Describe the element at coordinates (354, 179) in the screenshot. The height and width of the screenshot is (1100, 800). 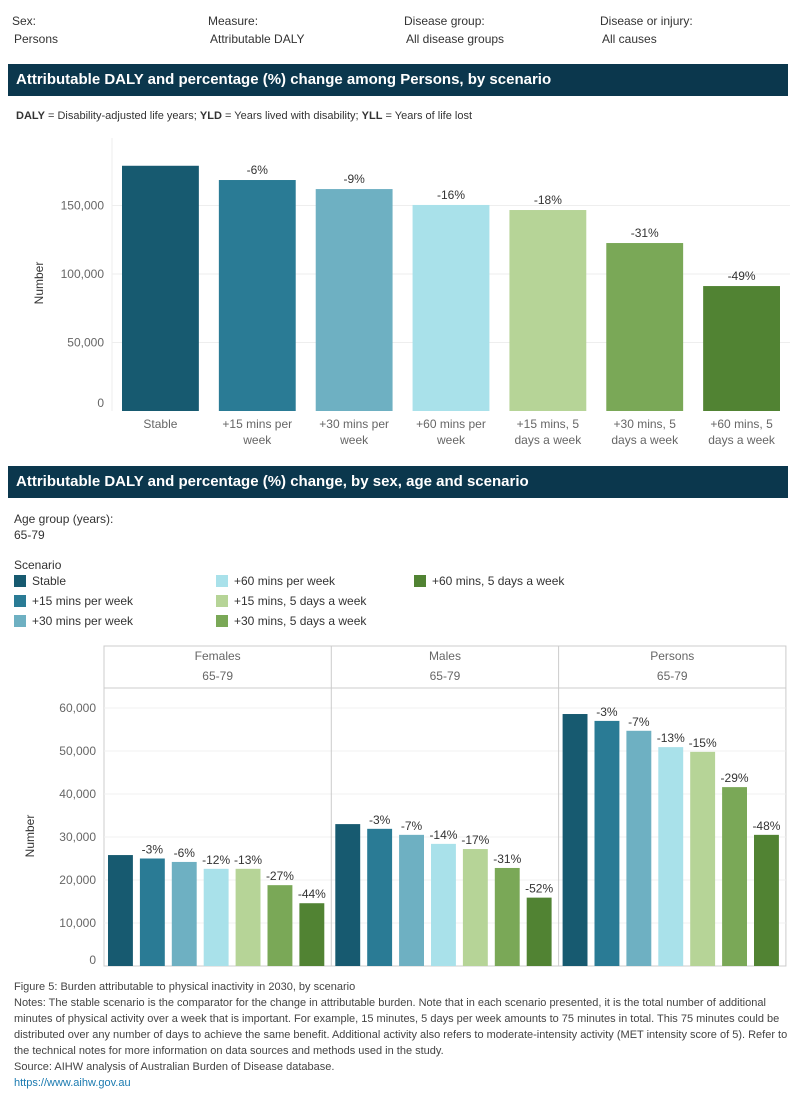
I see `data-label: -9%` at that location.